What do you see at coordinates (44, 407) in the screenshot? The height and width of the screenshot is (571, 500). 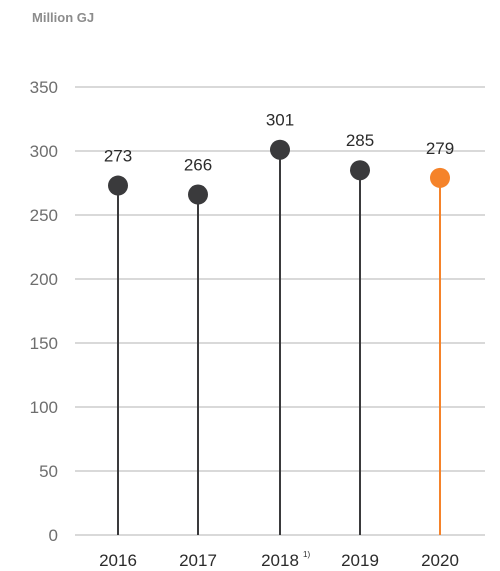 I see `y-tick-label: 100` at bounding box center [44, 407].